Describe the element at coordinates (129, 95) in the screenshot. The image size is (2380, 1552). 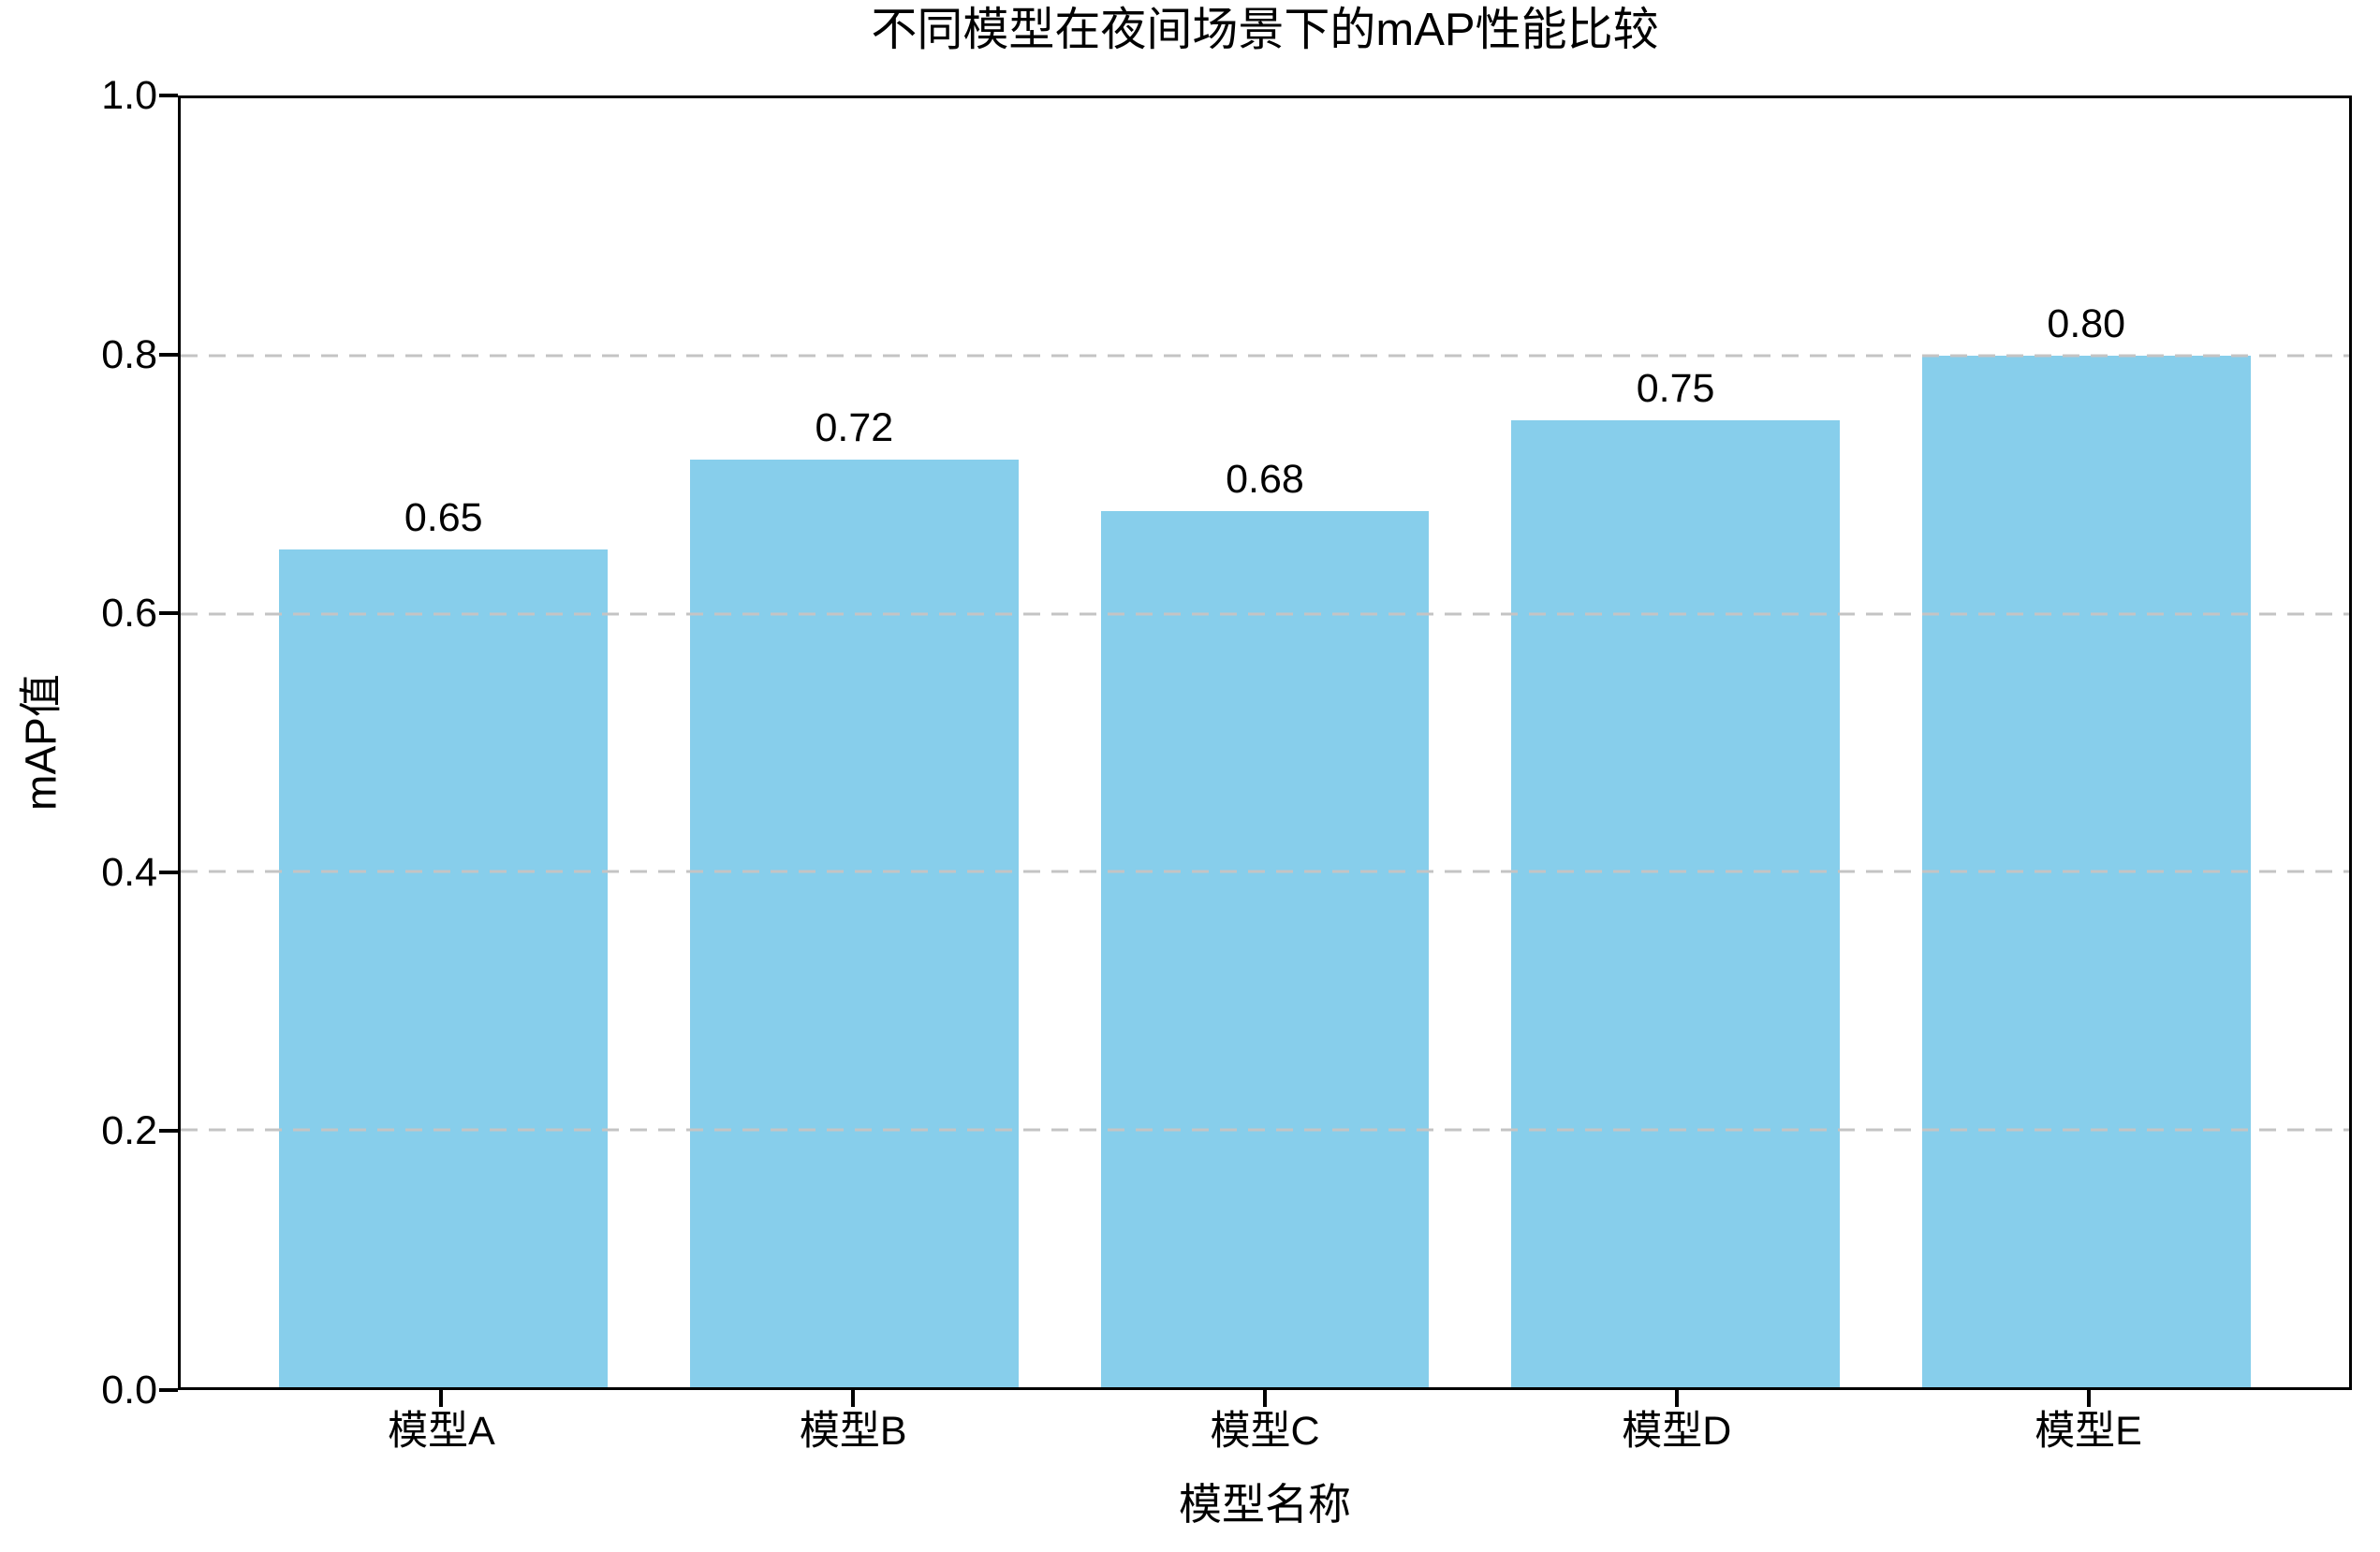
I see `y-tick-label: 1.0` at that location.